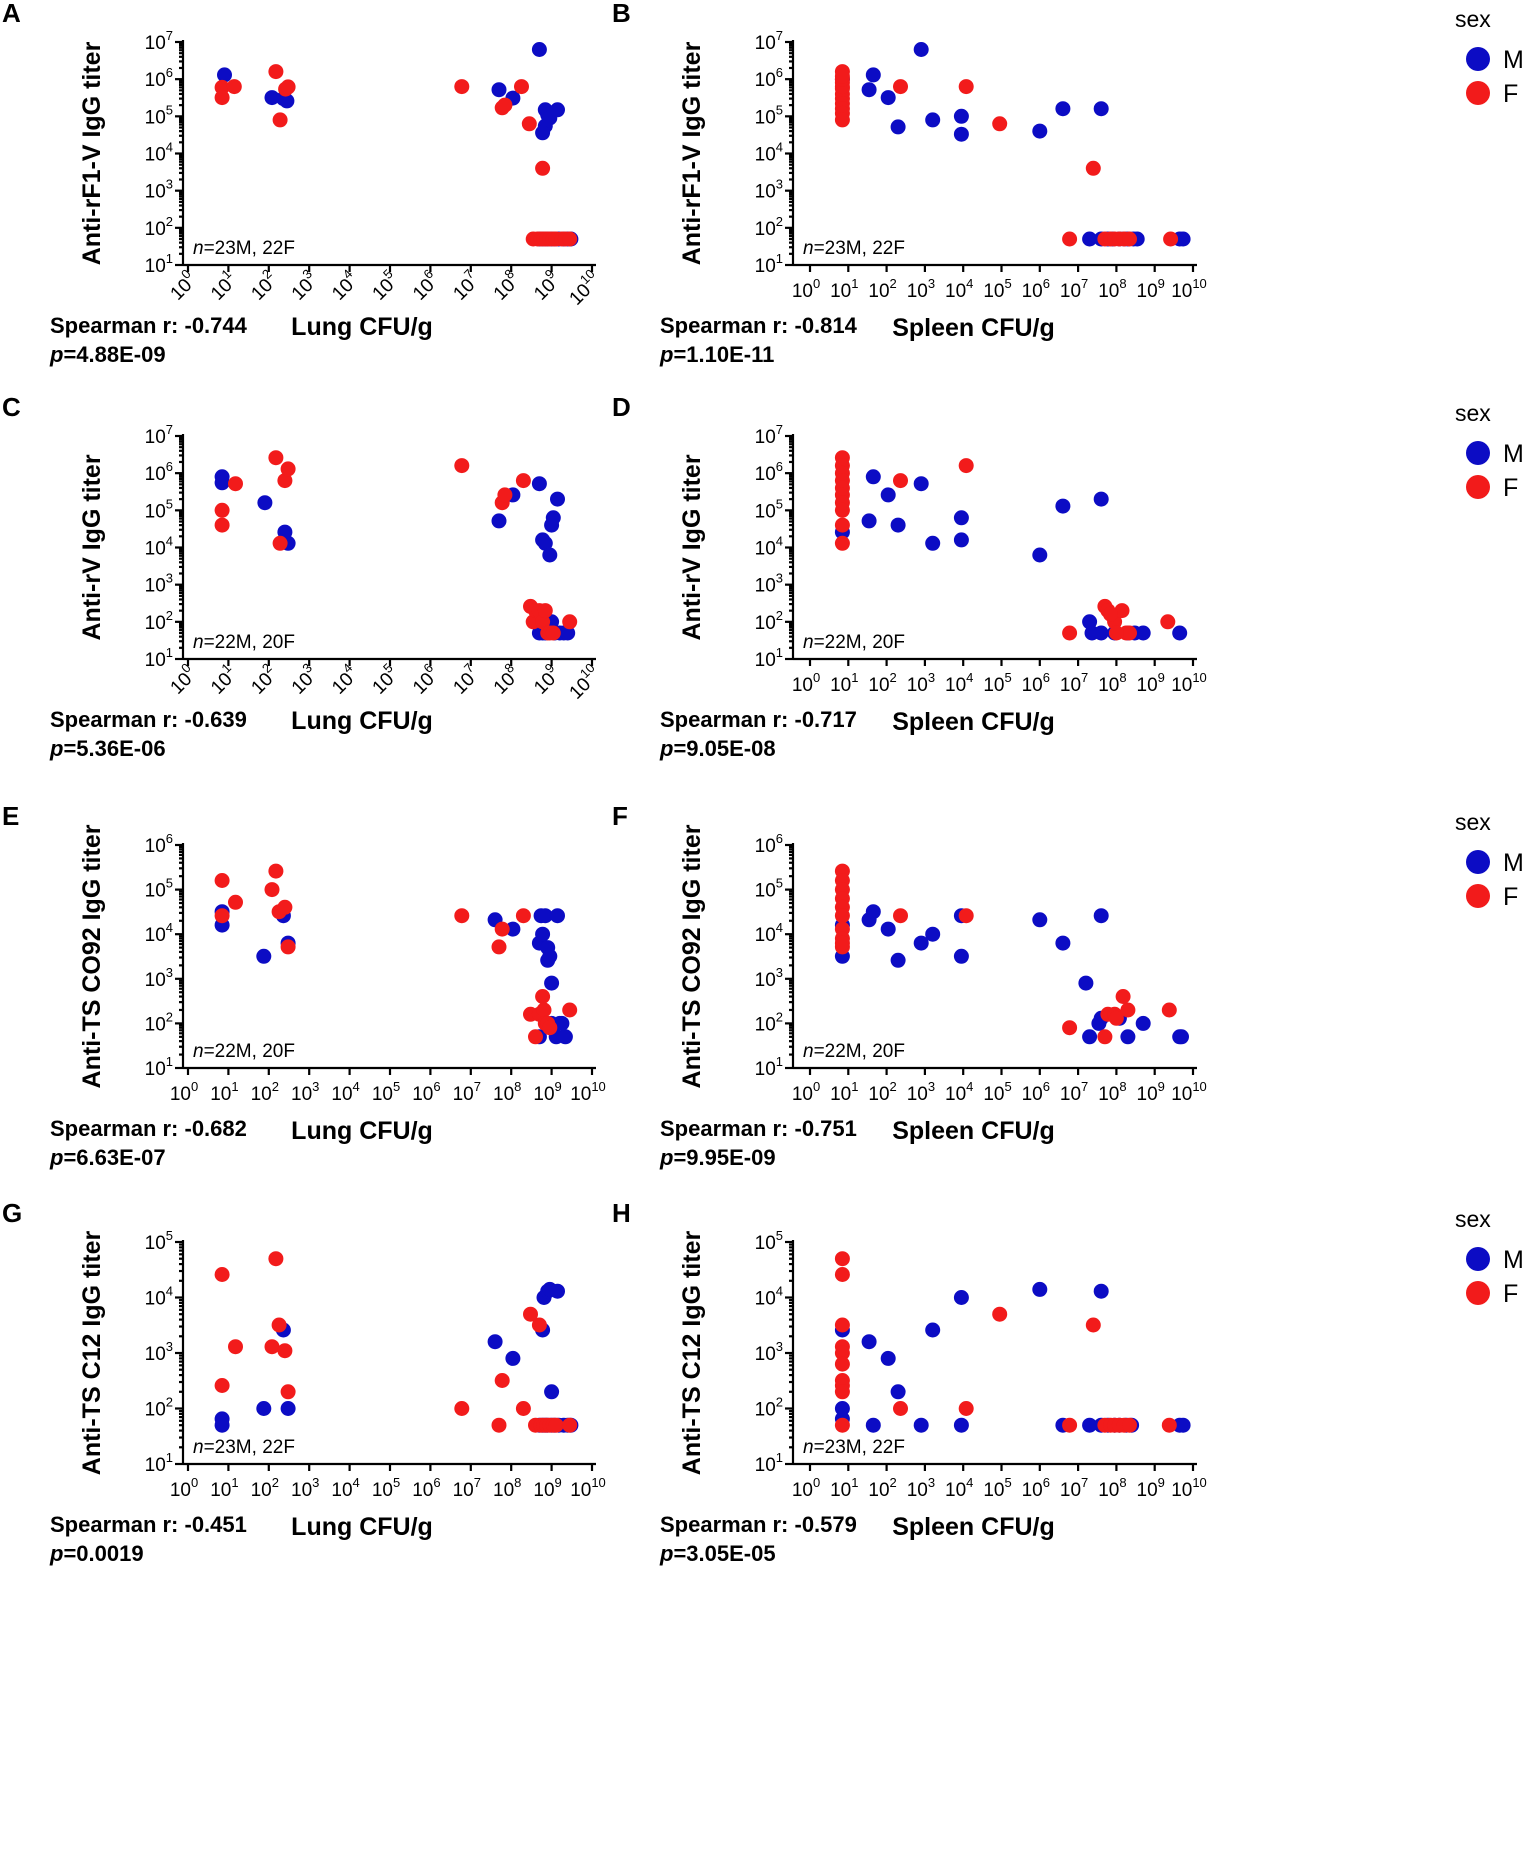 Image resolution: width=1537 pixels, height=1869 pixels. Describe the element at coordinates (621, 14) in the screenshot. I see `panel-letter: B` at that location.